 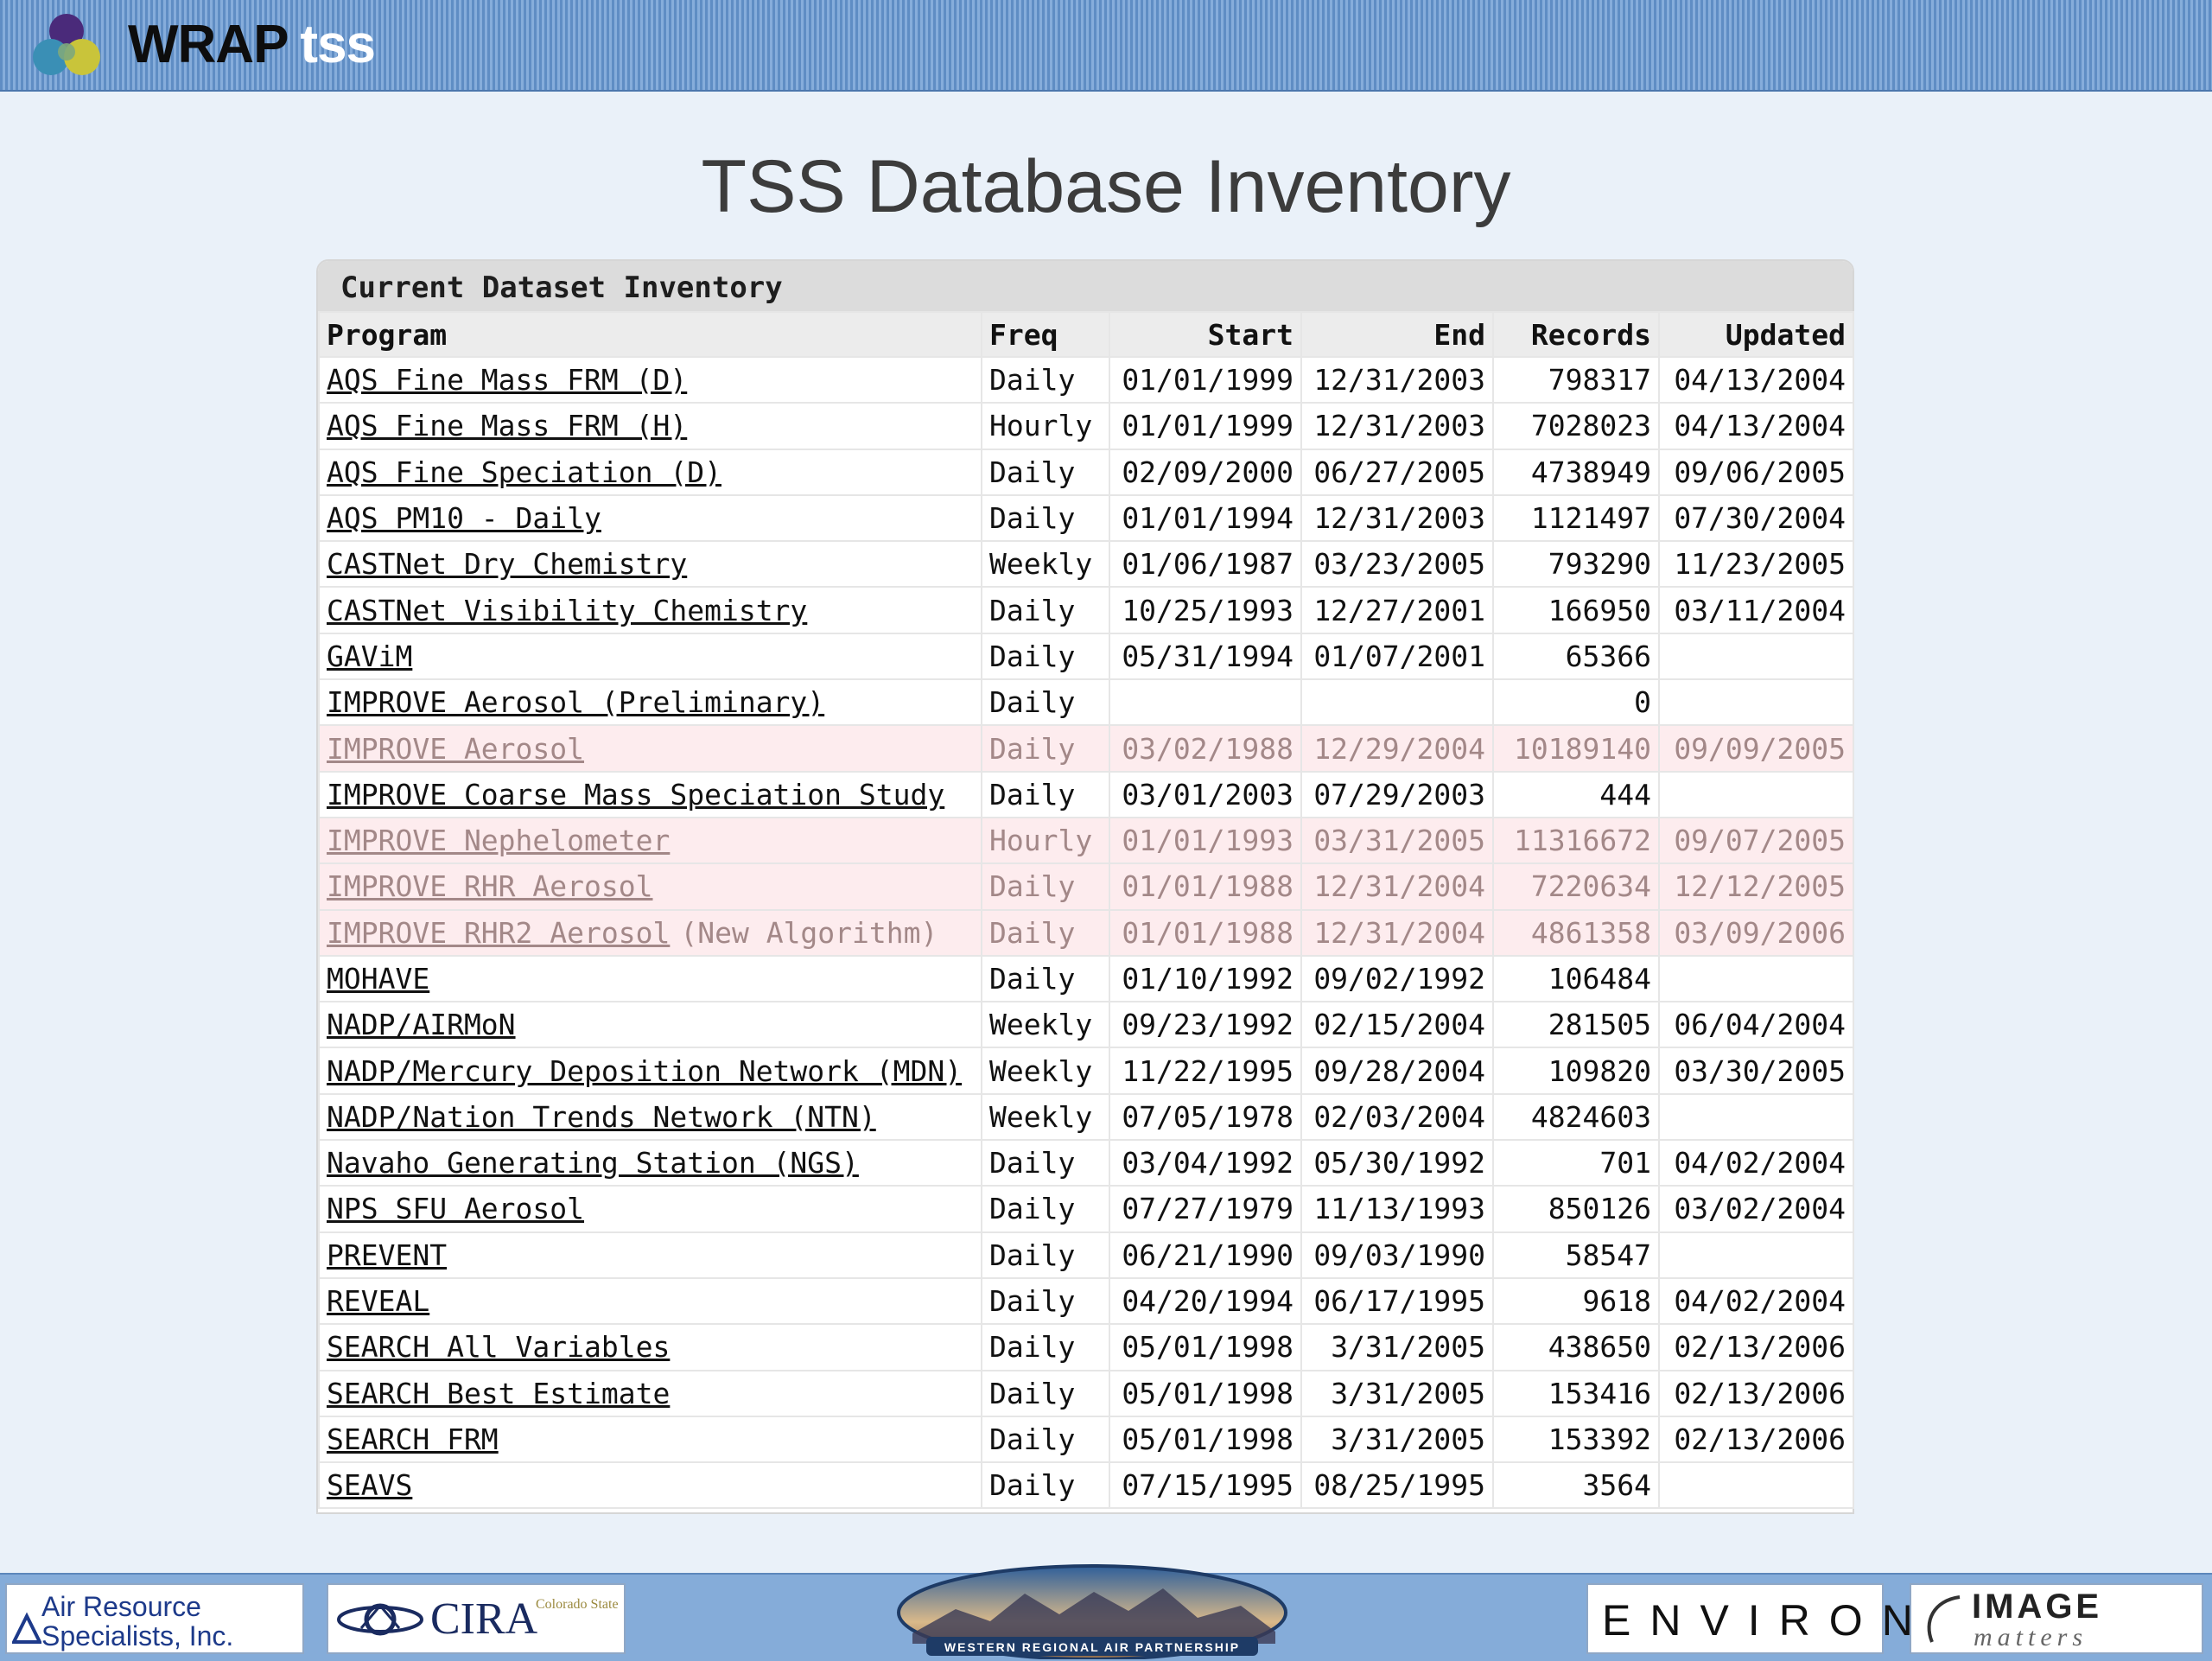 I want to click on program-link: AQS Fine Mass FRM (D), so click(x=507, y=380).